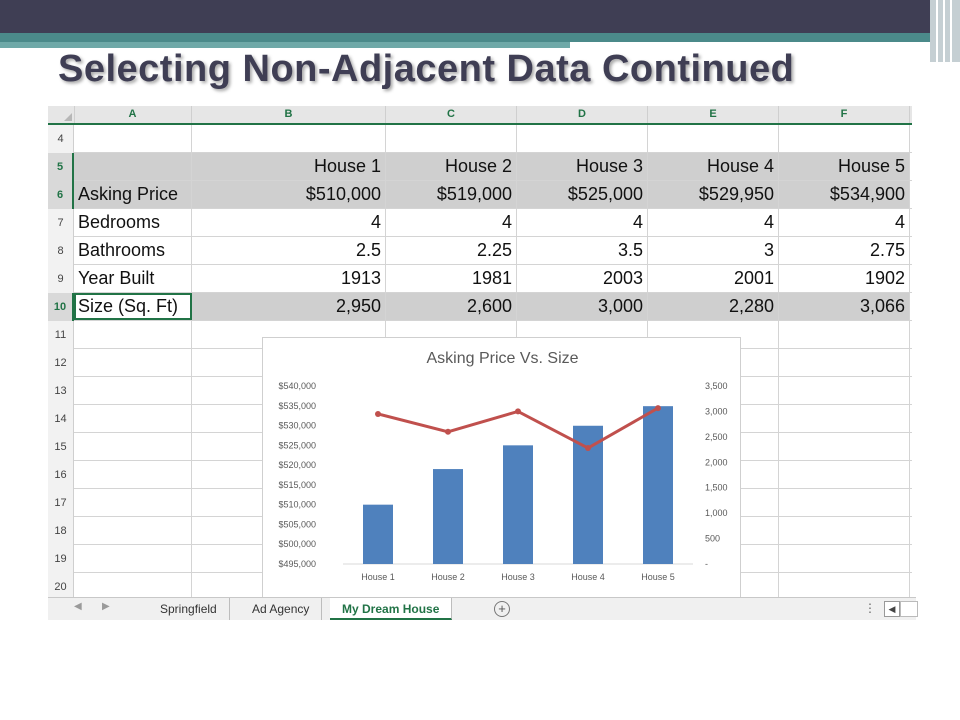  What do you see at coordinates (713, 530) in the screenshot?
I see `cell-e18` at bounding box center [713, 530].